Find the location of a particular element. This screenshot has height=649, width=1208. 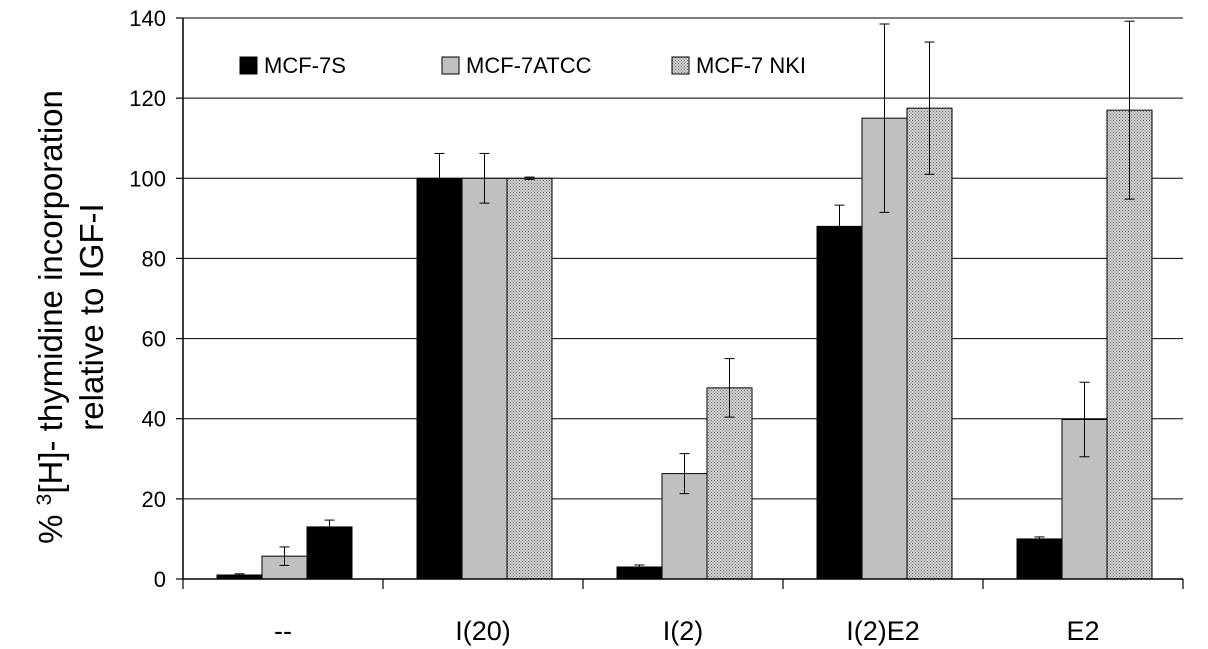

y-tick-label-80: 80 is located at coordinates (154, 258).